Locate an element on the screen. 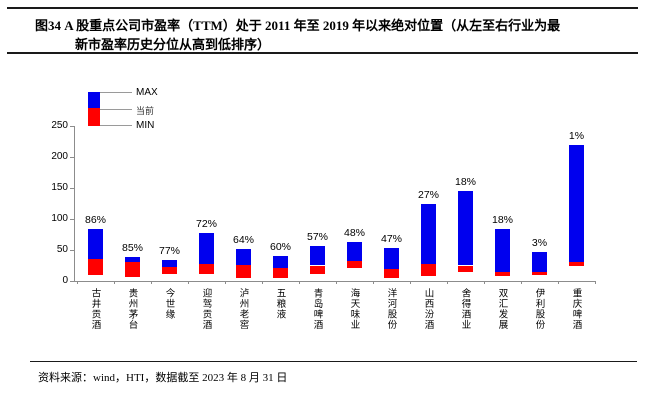  category-label: 伊利股份 is located at coordinates (538, 309).